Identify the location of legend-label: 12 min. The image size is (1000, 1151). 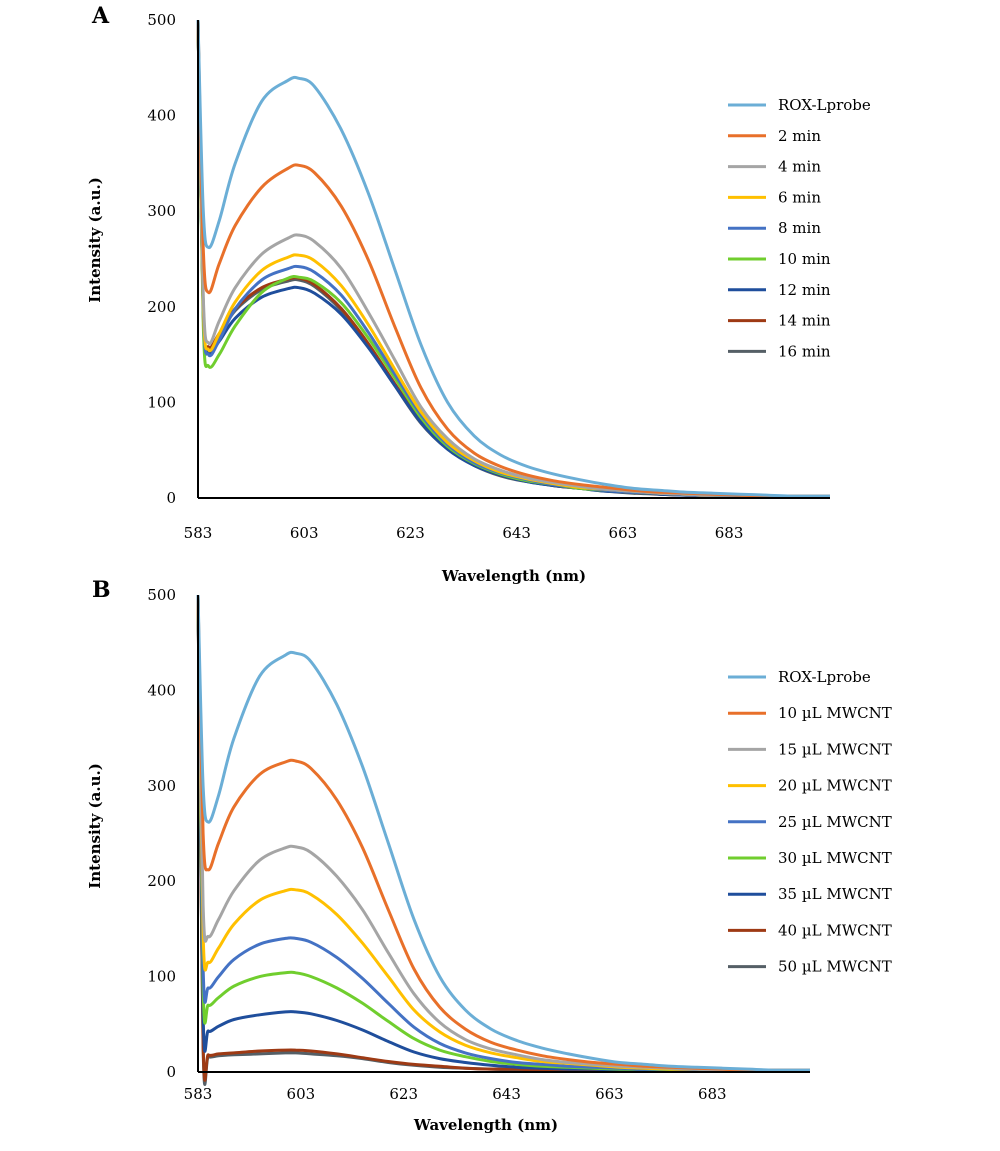
(804, 290).